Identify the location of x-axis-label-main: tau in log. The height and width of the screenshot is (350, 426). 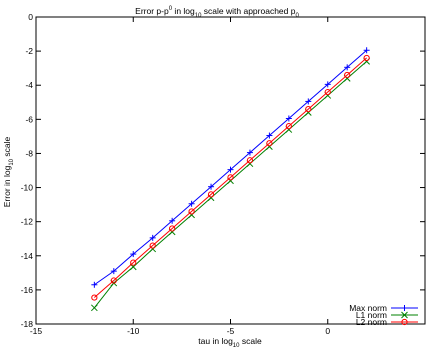
(215, 341).